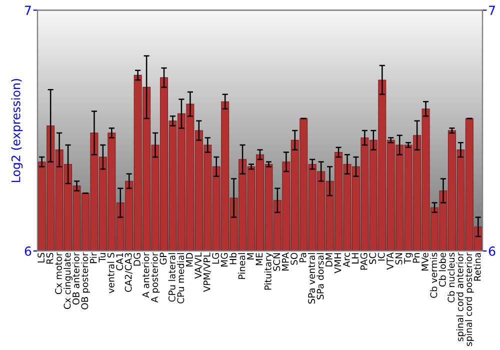 This screenshot has width=500, height=350. I want to click on x-tick-label: DG, so click(137, 259).